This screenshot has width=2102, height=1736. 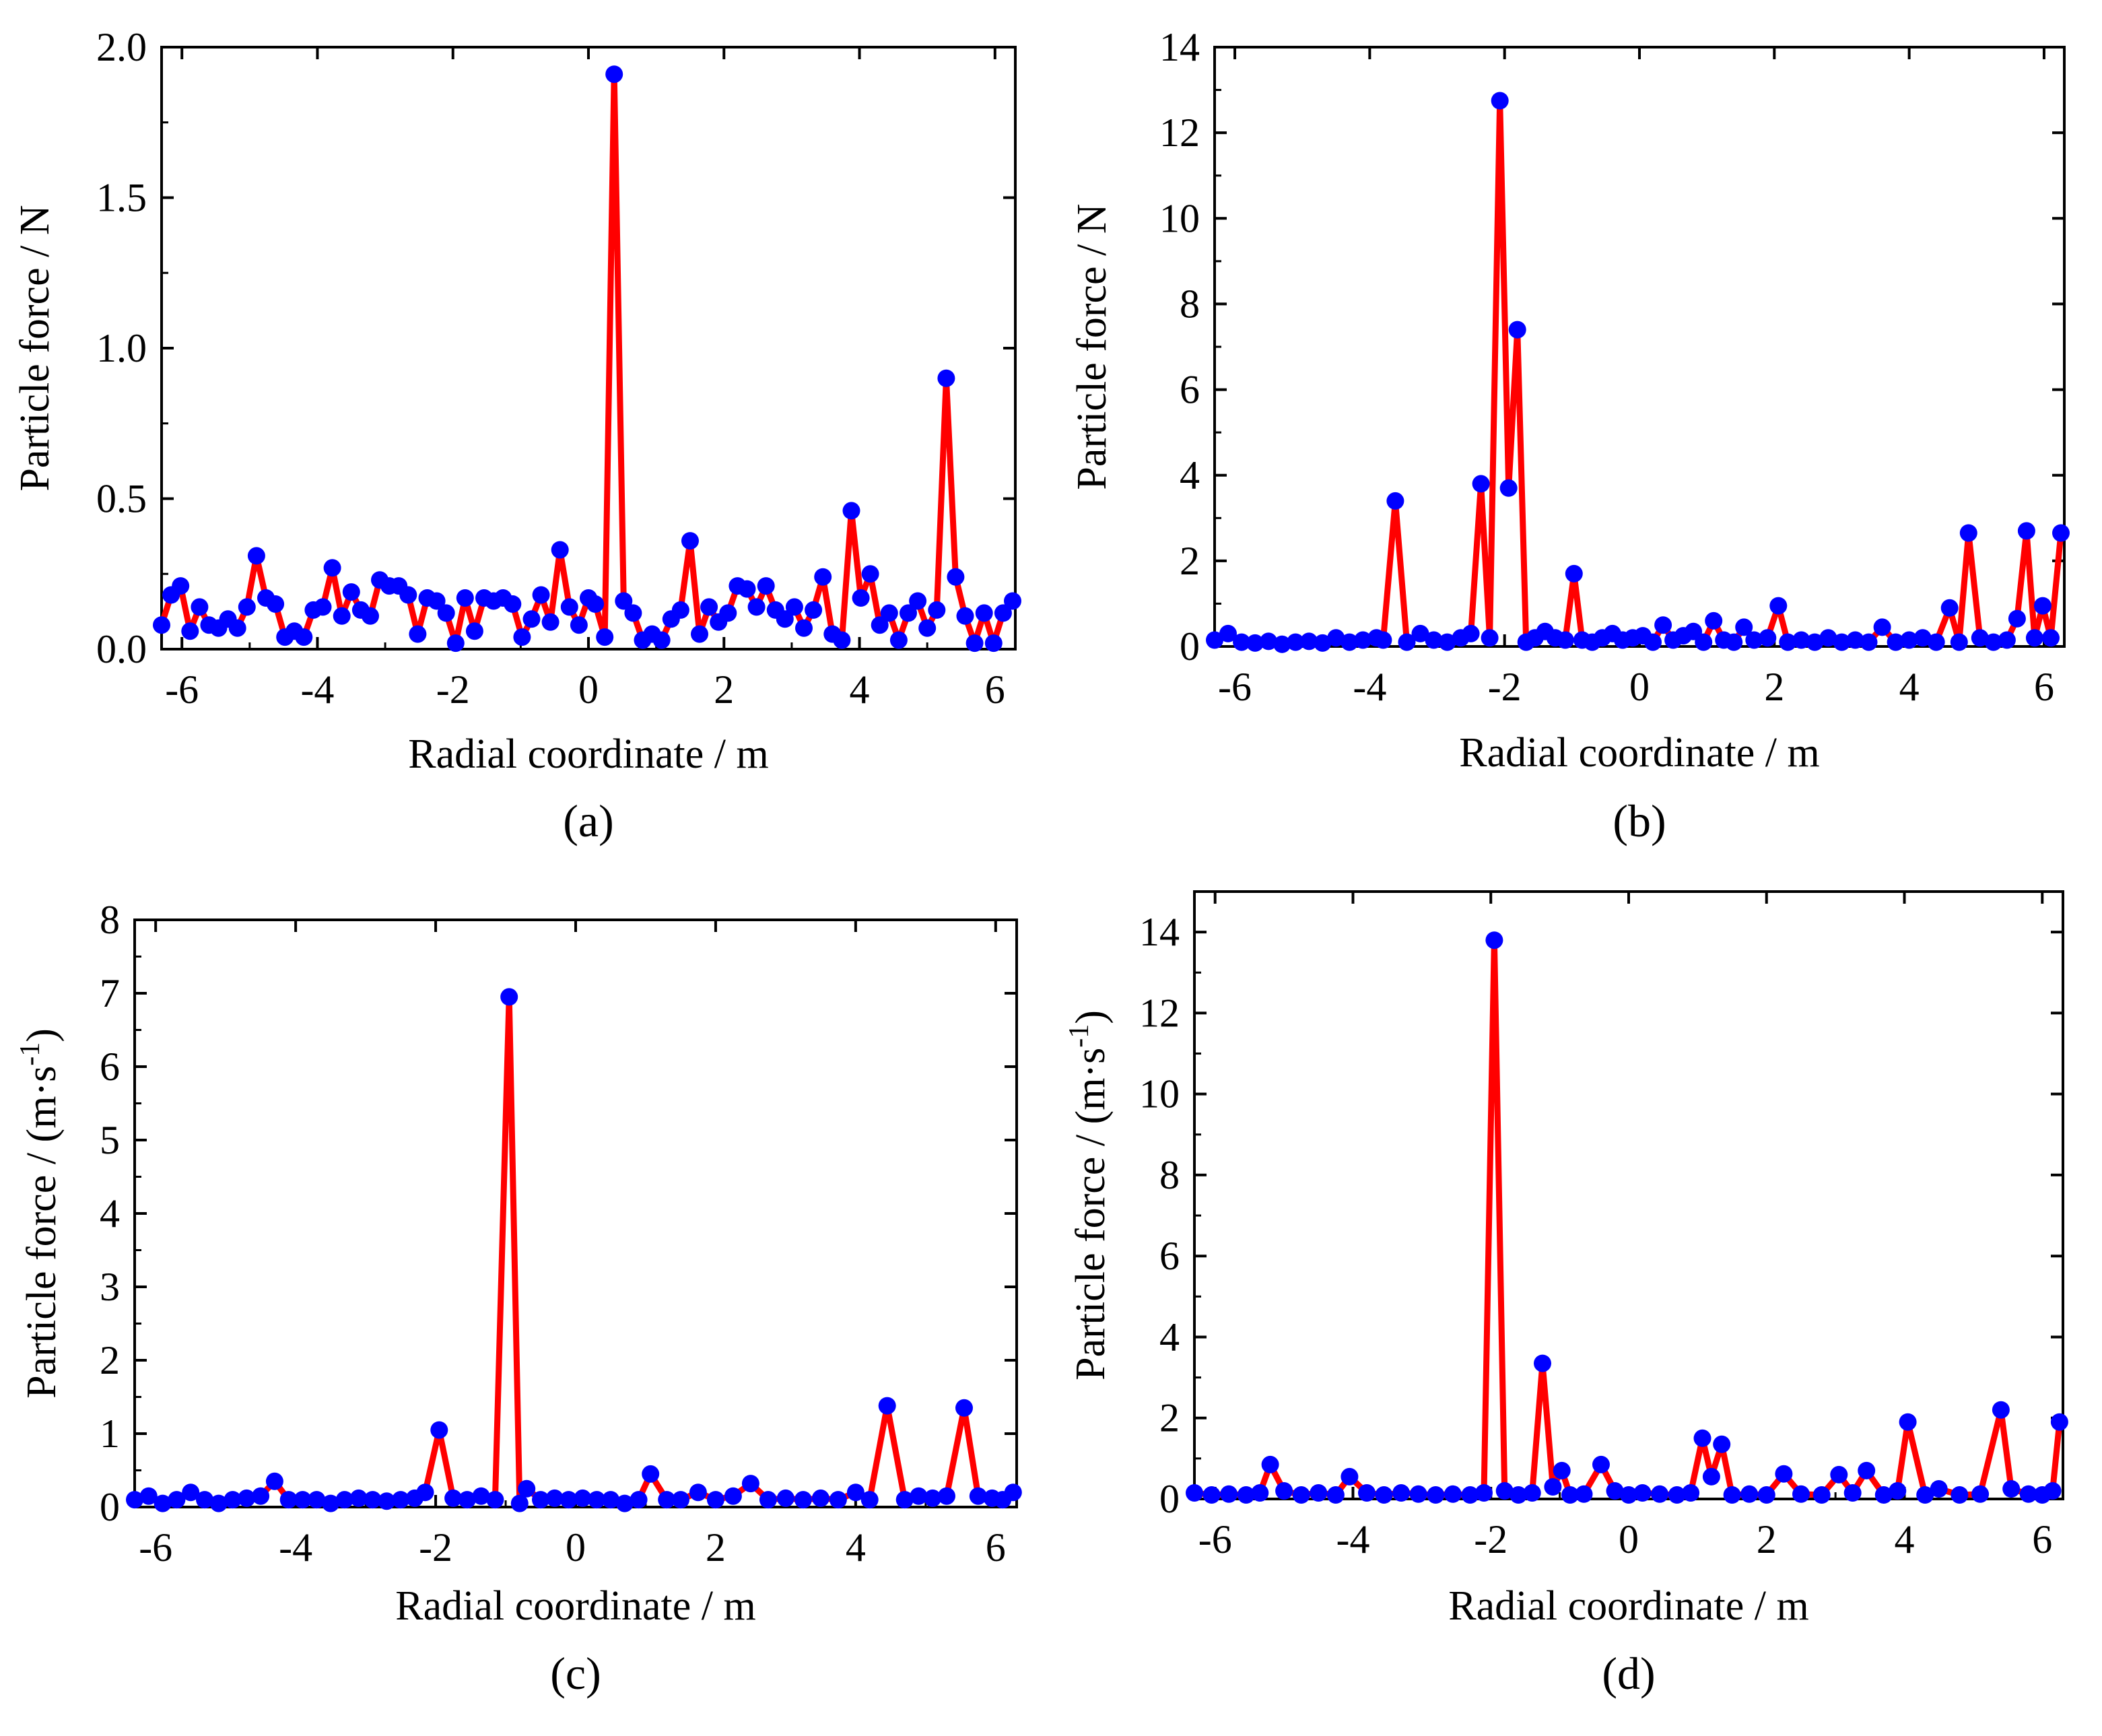 What do you see at coordinates (110, 1066) in the screenshot?
I see `y-tick-label-c: 6` at bounding box center [110, 1066].